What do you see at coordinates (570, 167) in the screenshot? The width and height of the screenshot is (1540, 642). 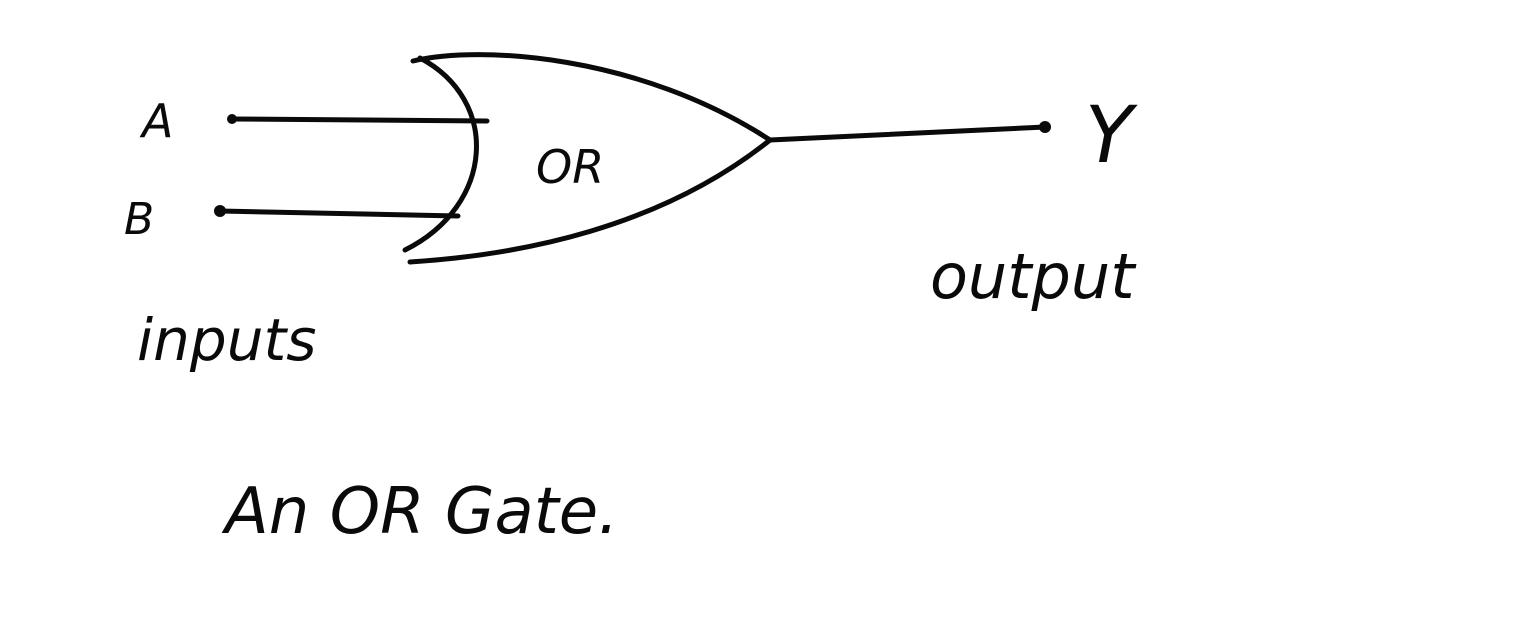 I see `gate-label: OR` at bounding box center [570, 167].